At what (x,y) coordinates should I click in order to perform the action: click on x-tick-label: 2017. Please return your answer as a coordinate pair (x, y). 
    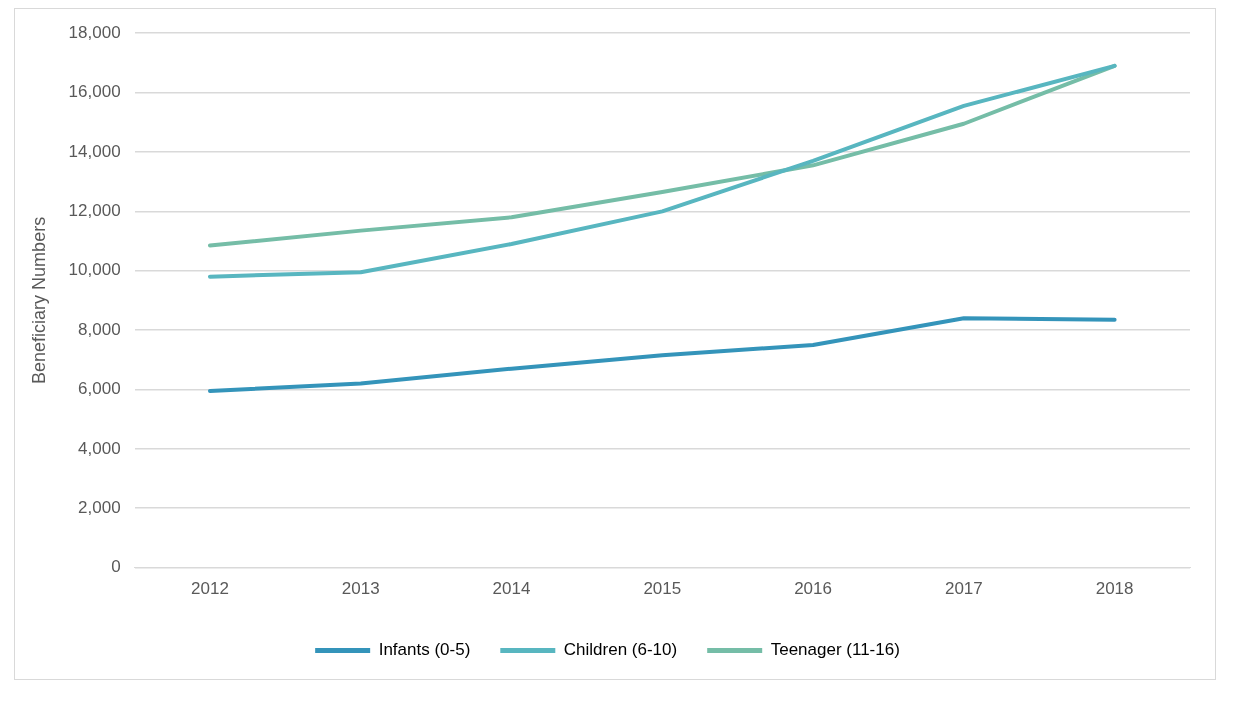
    Looking at the image, I should click on (963, 589).